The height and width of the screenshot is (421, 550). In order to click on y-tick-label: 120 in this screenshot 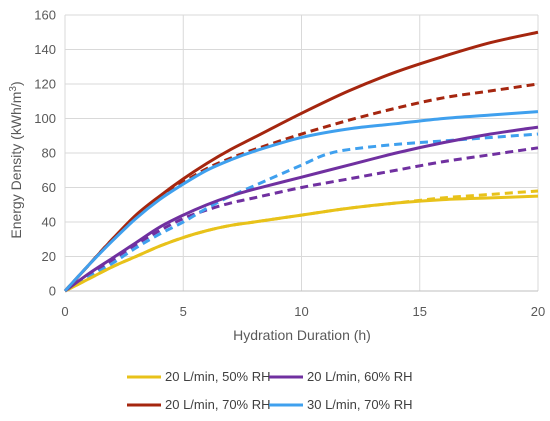, I will do `click(45, 84)`.